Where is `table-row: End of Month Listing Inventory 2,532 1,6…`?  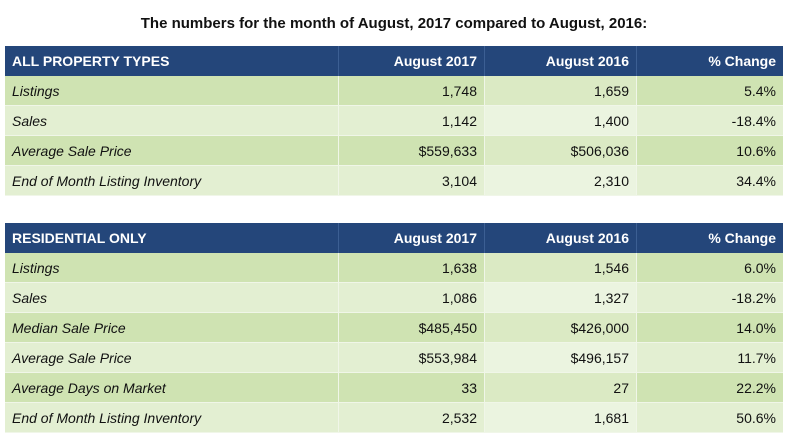 table-row: End of Month Listing Inventory 2,532 1,6… is located at coordinates (394, 418).